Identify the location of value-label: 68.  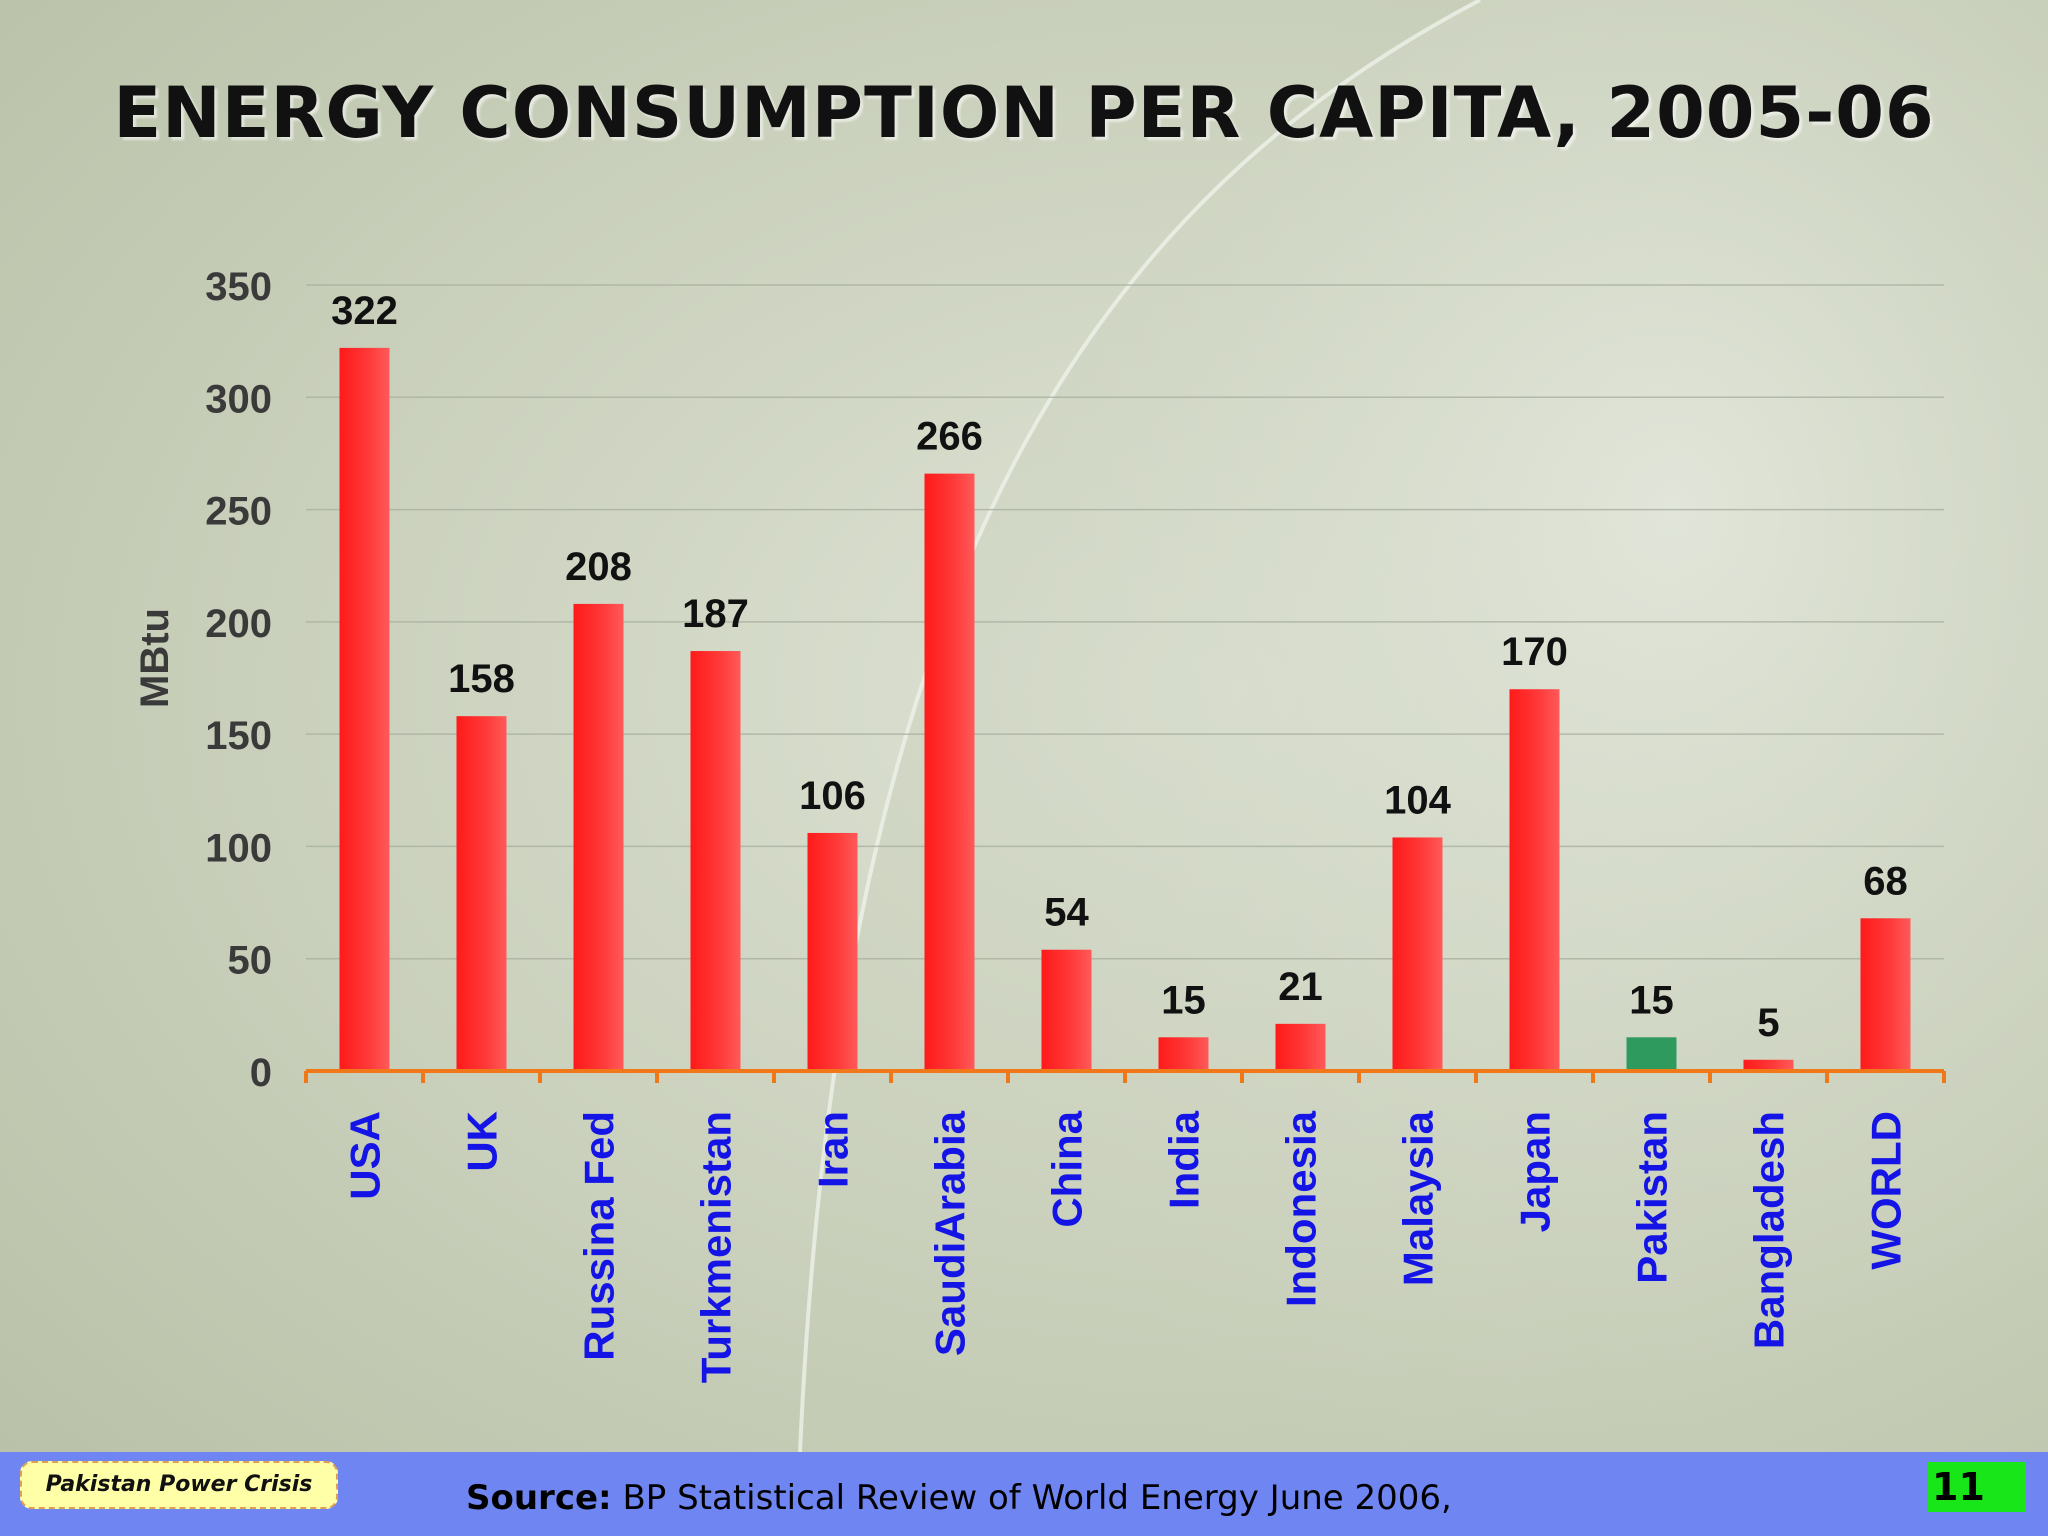
(1885, 881).